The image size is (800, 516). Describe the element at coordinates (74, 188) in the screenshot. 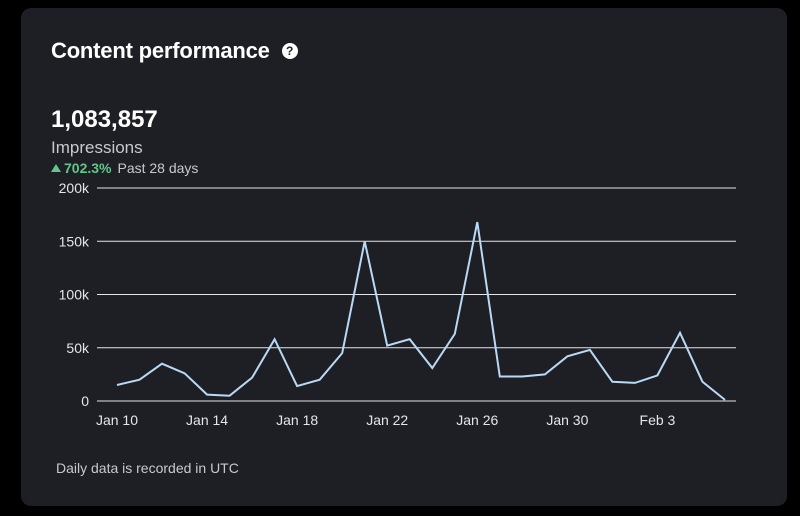

I see `y-tick-label: 200k` at that location.